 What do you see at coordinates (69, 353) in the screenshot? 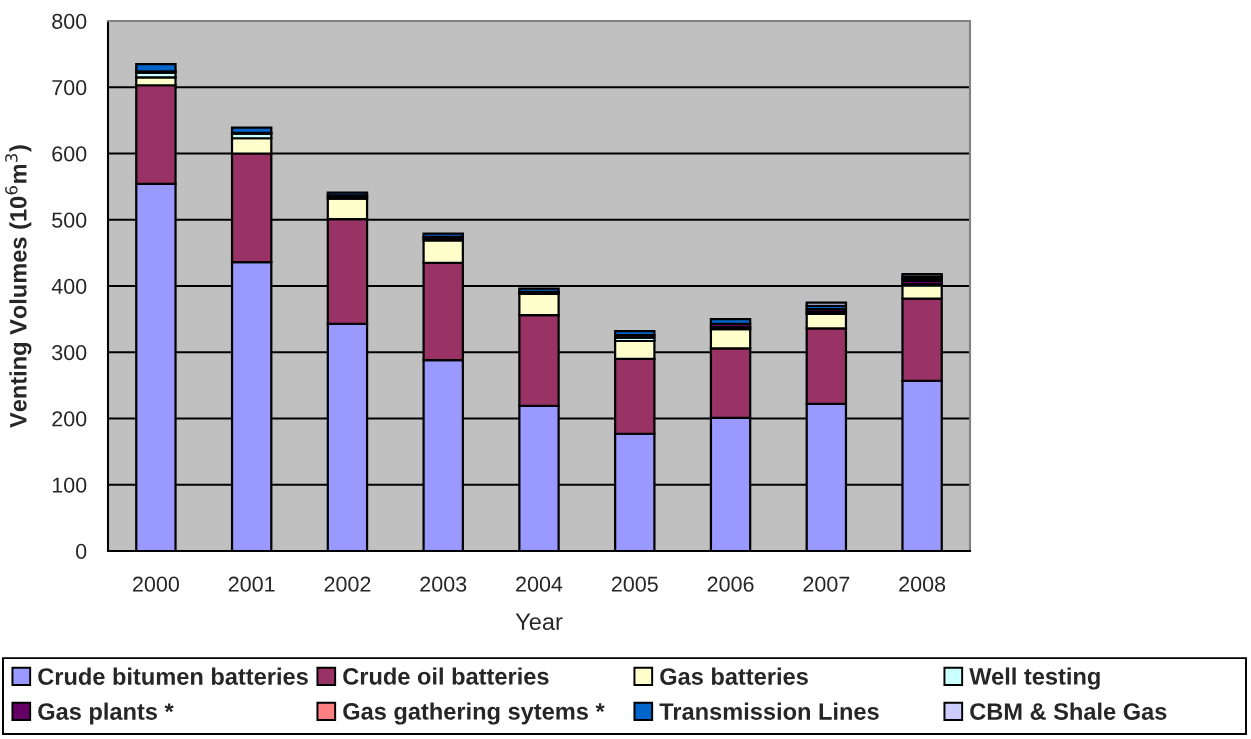
I see `y-tick-label: 300` at bounding box center [69, 353].